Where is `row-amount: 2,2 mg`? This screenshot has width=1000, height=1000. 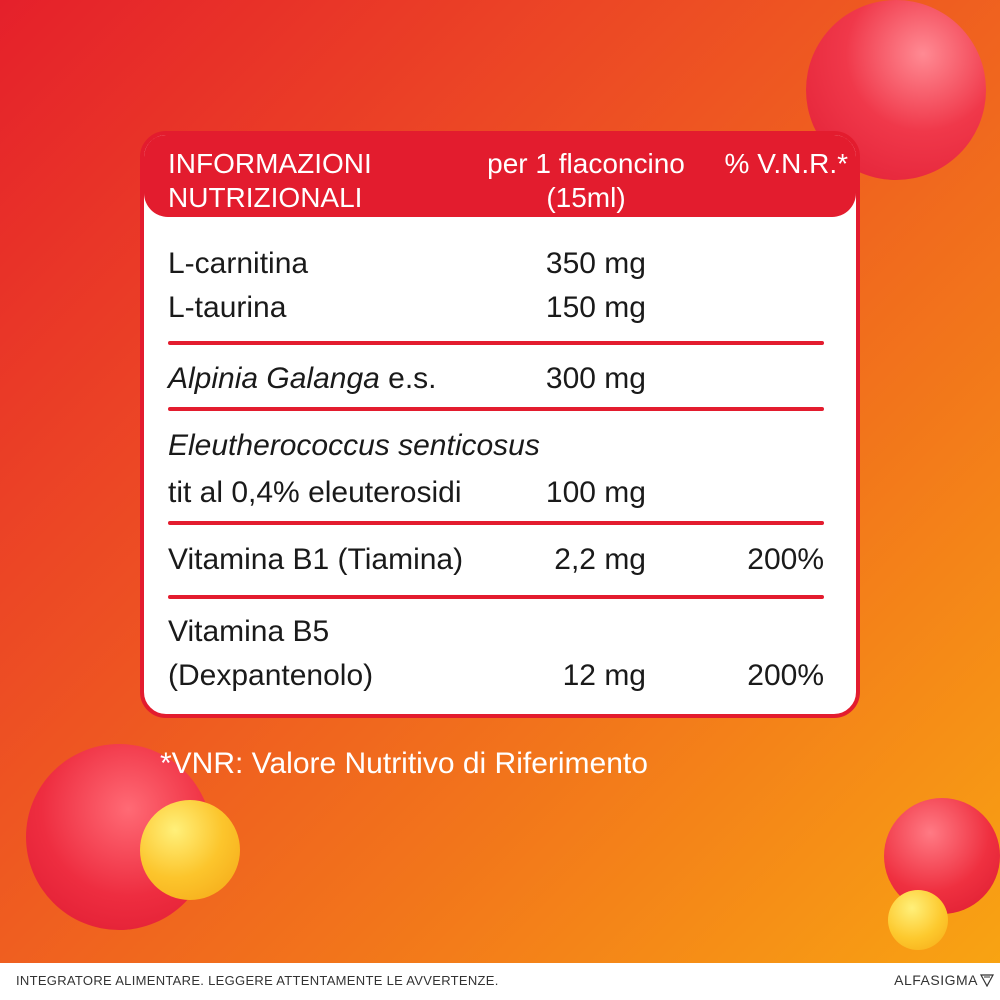
row-amount: 2,2 mg is located at coordinates (600, 559).